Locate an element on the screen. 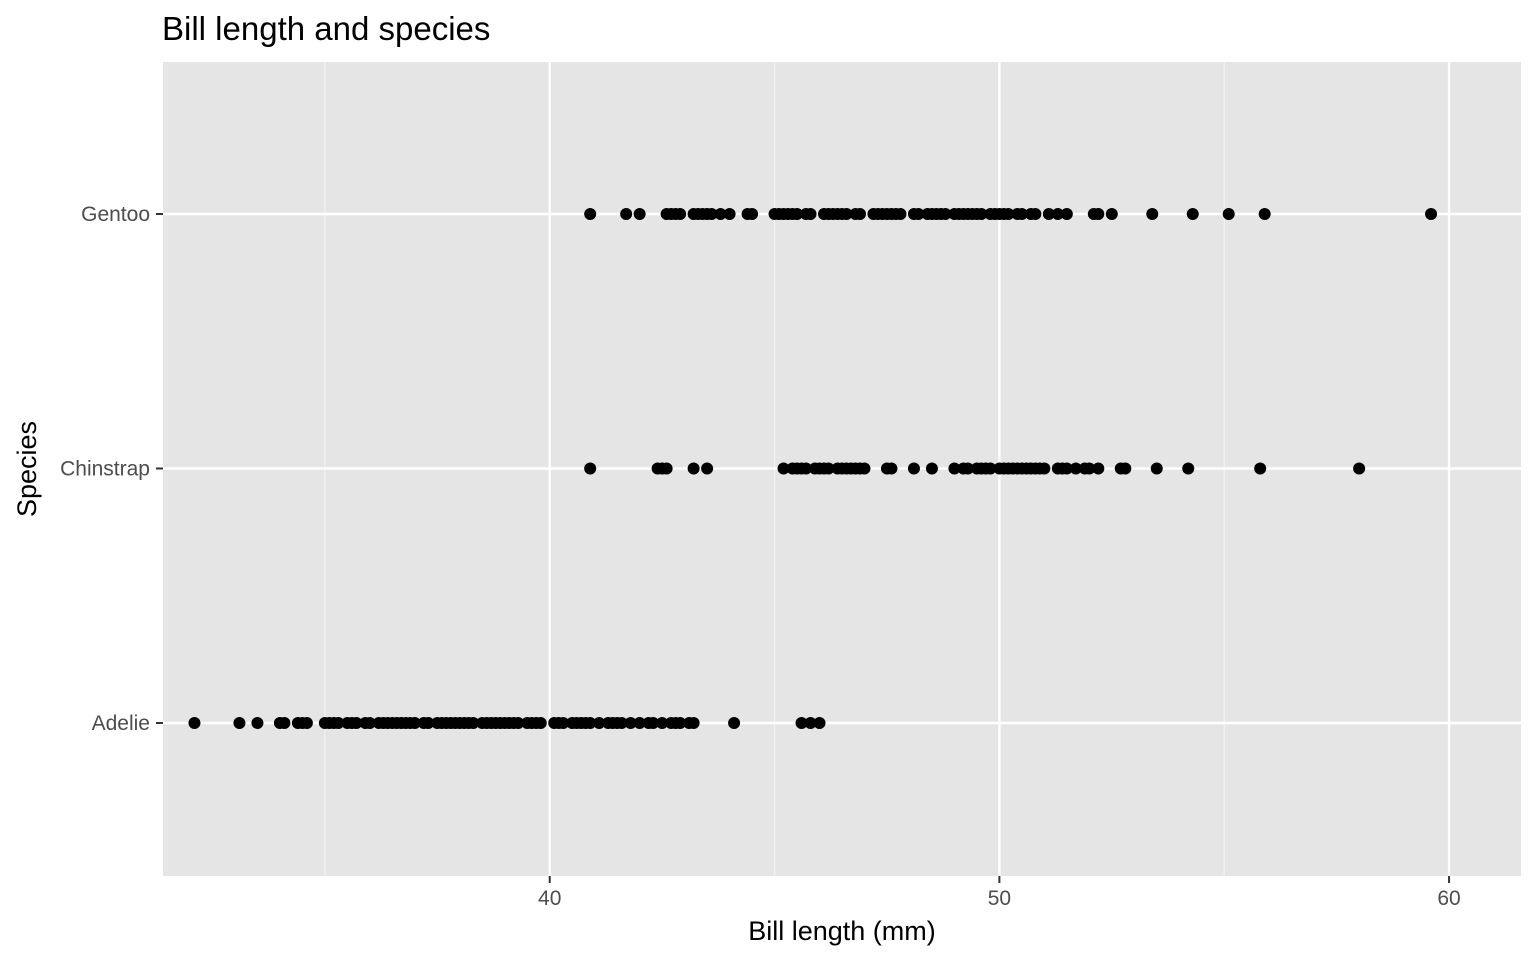 This screenshot has width=1536, height=960. x-tick-label: 50 is located at coordinates (999, 898).